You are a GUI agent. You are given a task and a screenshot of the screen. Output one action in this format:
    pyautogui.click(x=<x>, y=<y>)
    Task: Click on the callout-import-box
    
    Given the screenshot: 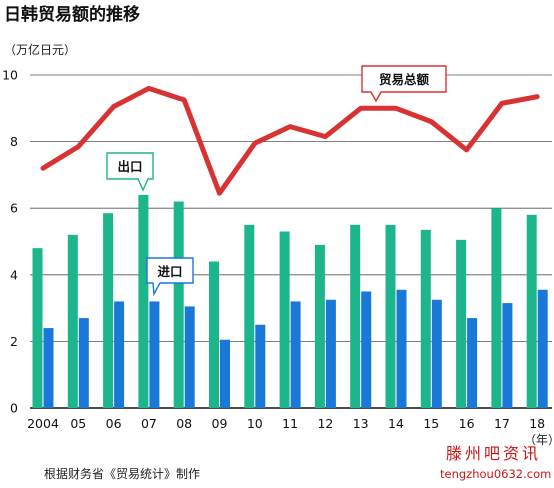 What is the action you would take?
    pyautogui.click(x=170, y=277)
    